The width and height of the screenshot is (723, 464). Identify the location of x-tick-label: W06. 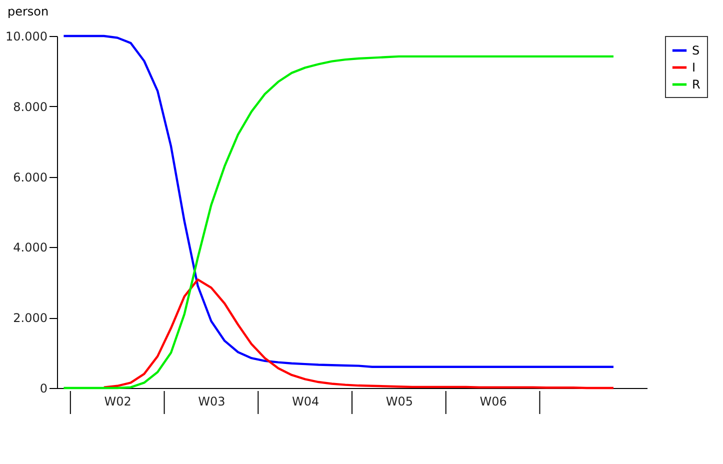
(493, 401).